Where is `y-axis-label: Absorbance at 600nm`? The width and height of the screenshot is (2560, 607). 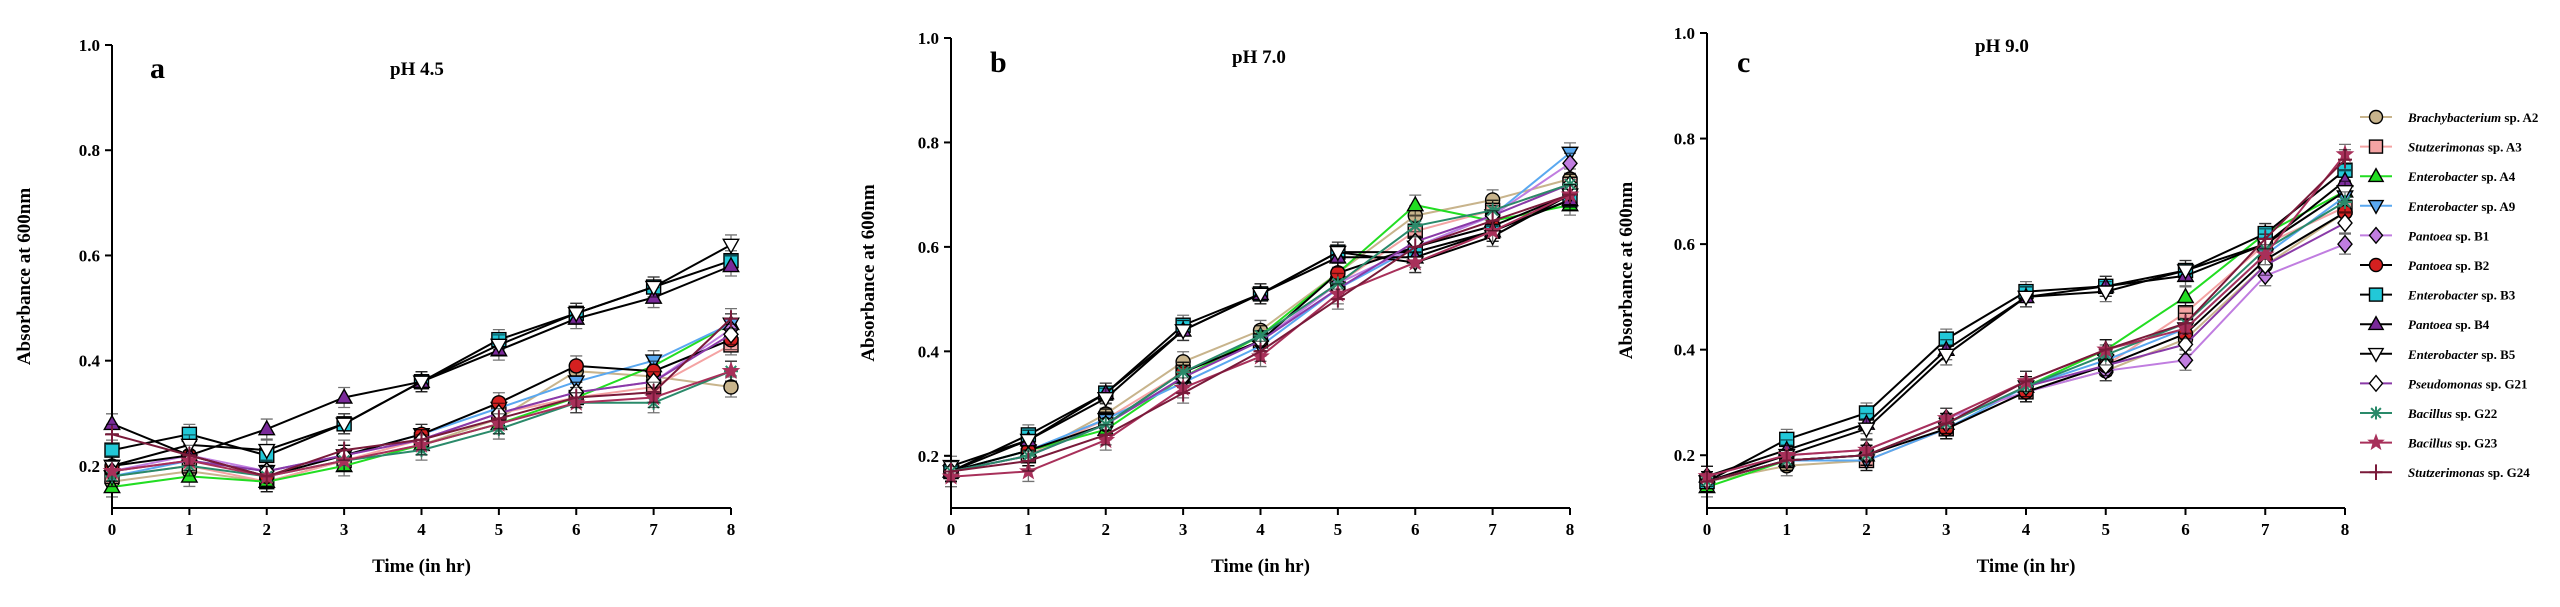 y-axis-label: Absorbance at 600nm is located at coordinates (868, 273).